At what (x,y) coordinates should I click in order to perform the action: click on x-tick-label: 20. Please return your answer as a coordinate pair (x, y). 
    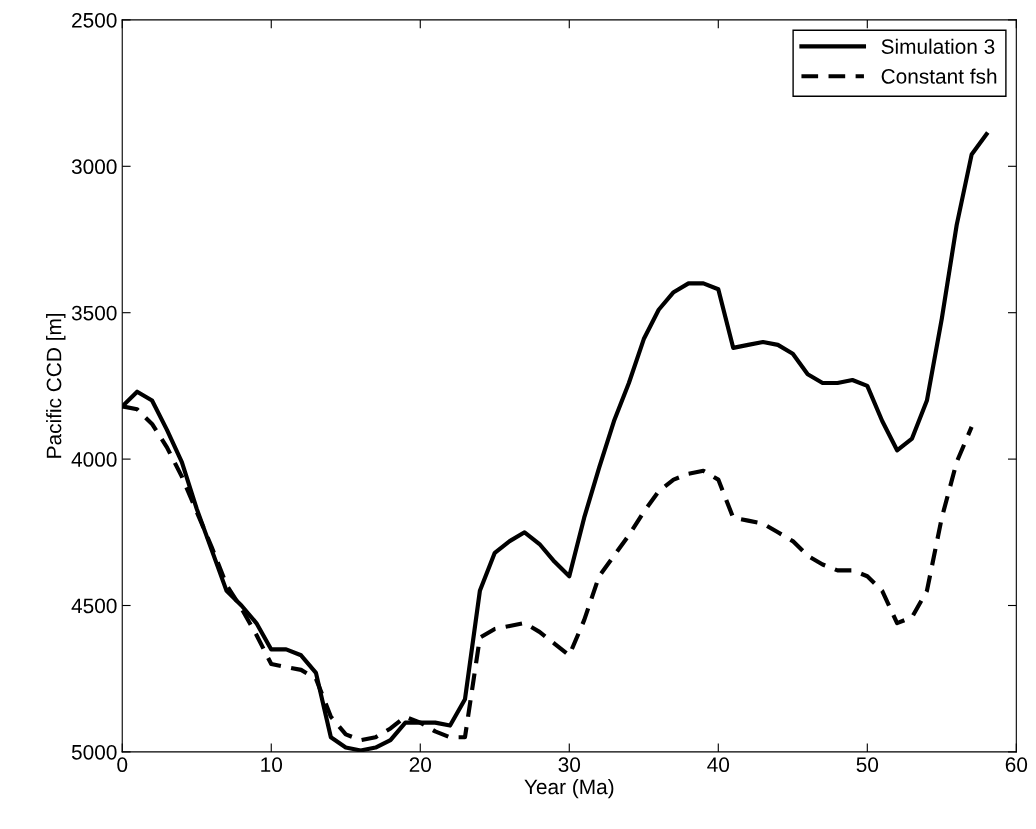
    Looking at the image, I should click on (420, 765).